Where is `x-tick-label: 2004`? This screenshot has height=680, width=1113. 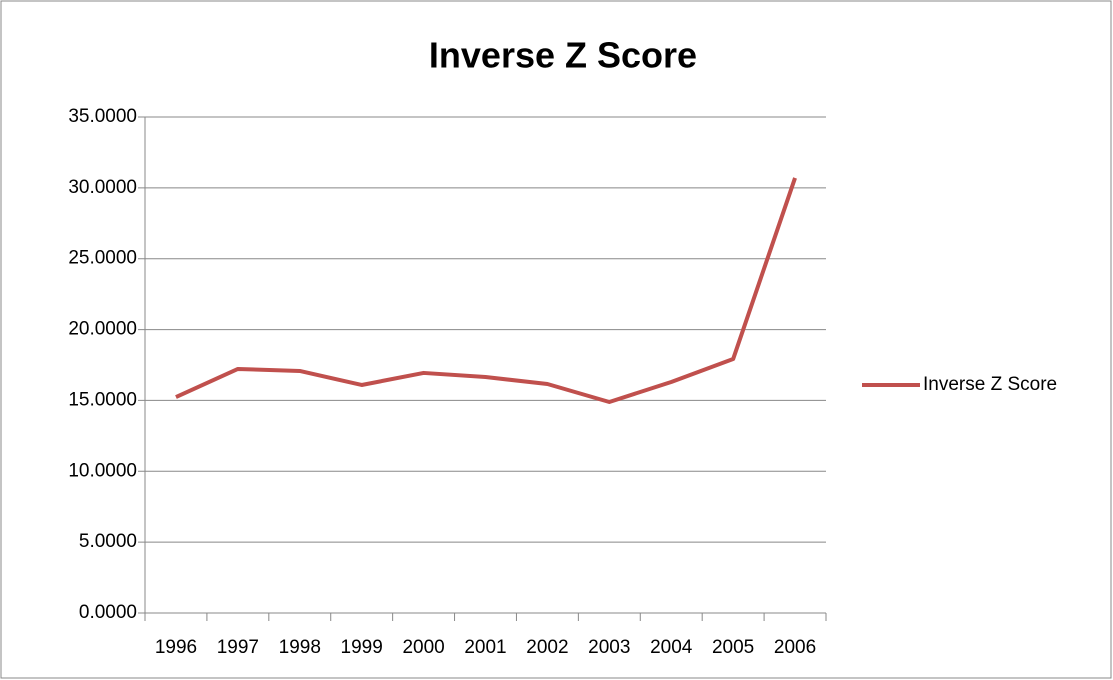 x-tick-label: 2004 is located at coordinates (671, 647).